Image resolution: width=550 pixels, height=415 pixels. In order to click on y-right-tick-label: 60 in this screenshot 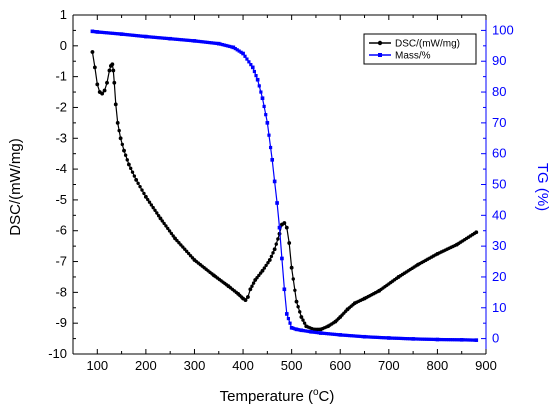, I will do `click(499, 153)`.